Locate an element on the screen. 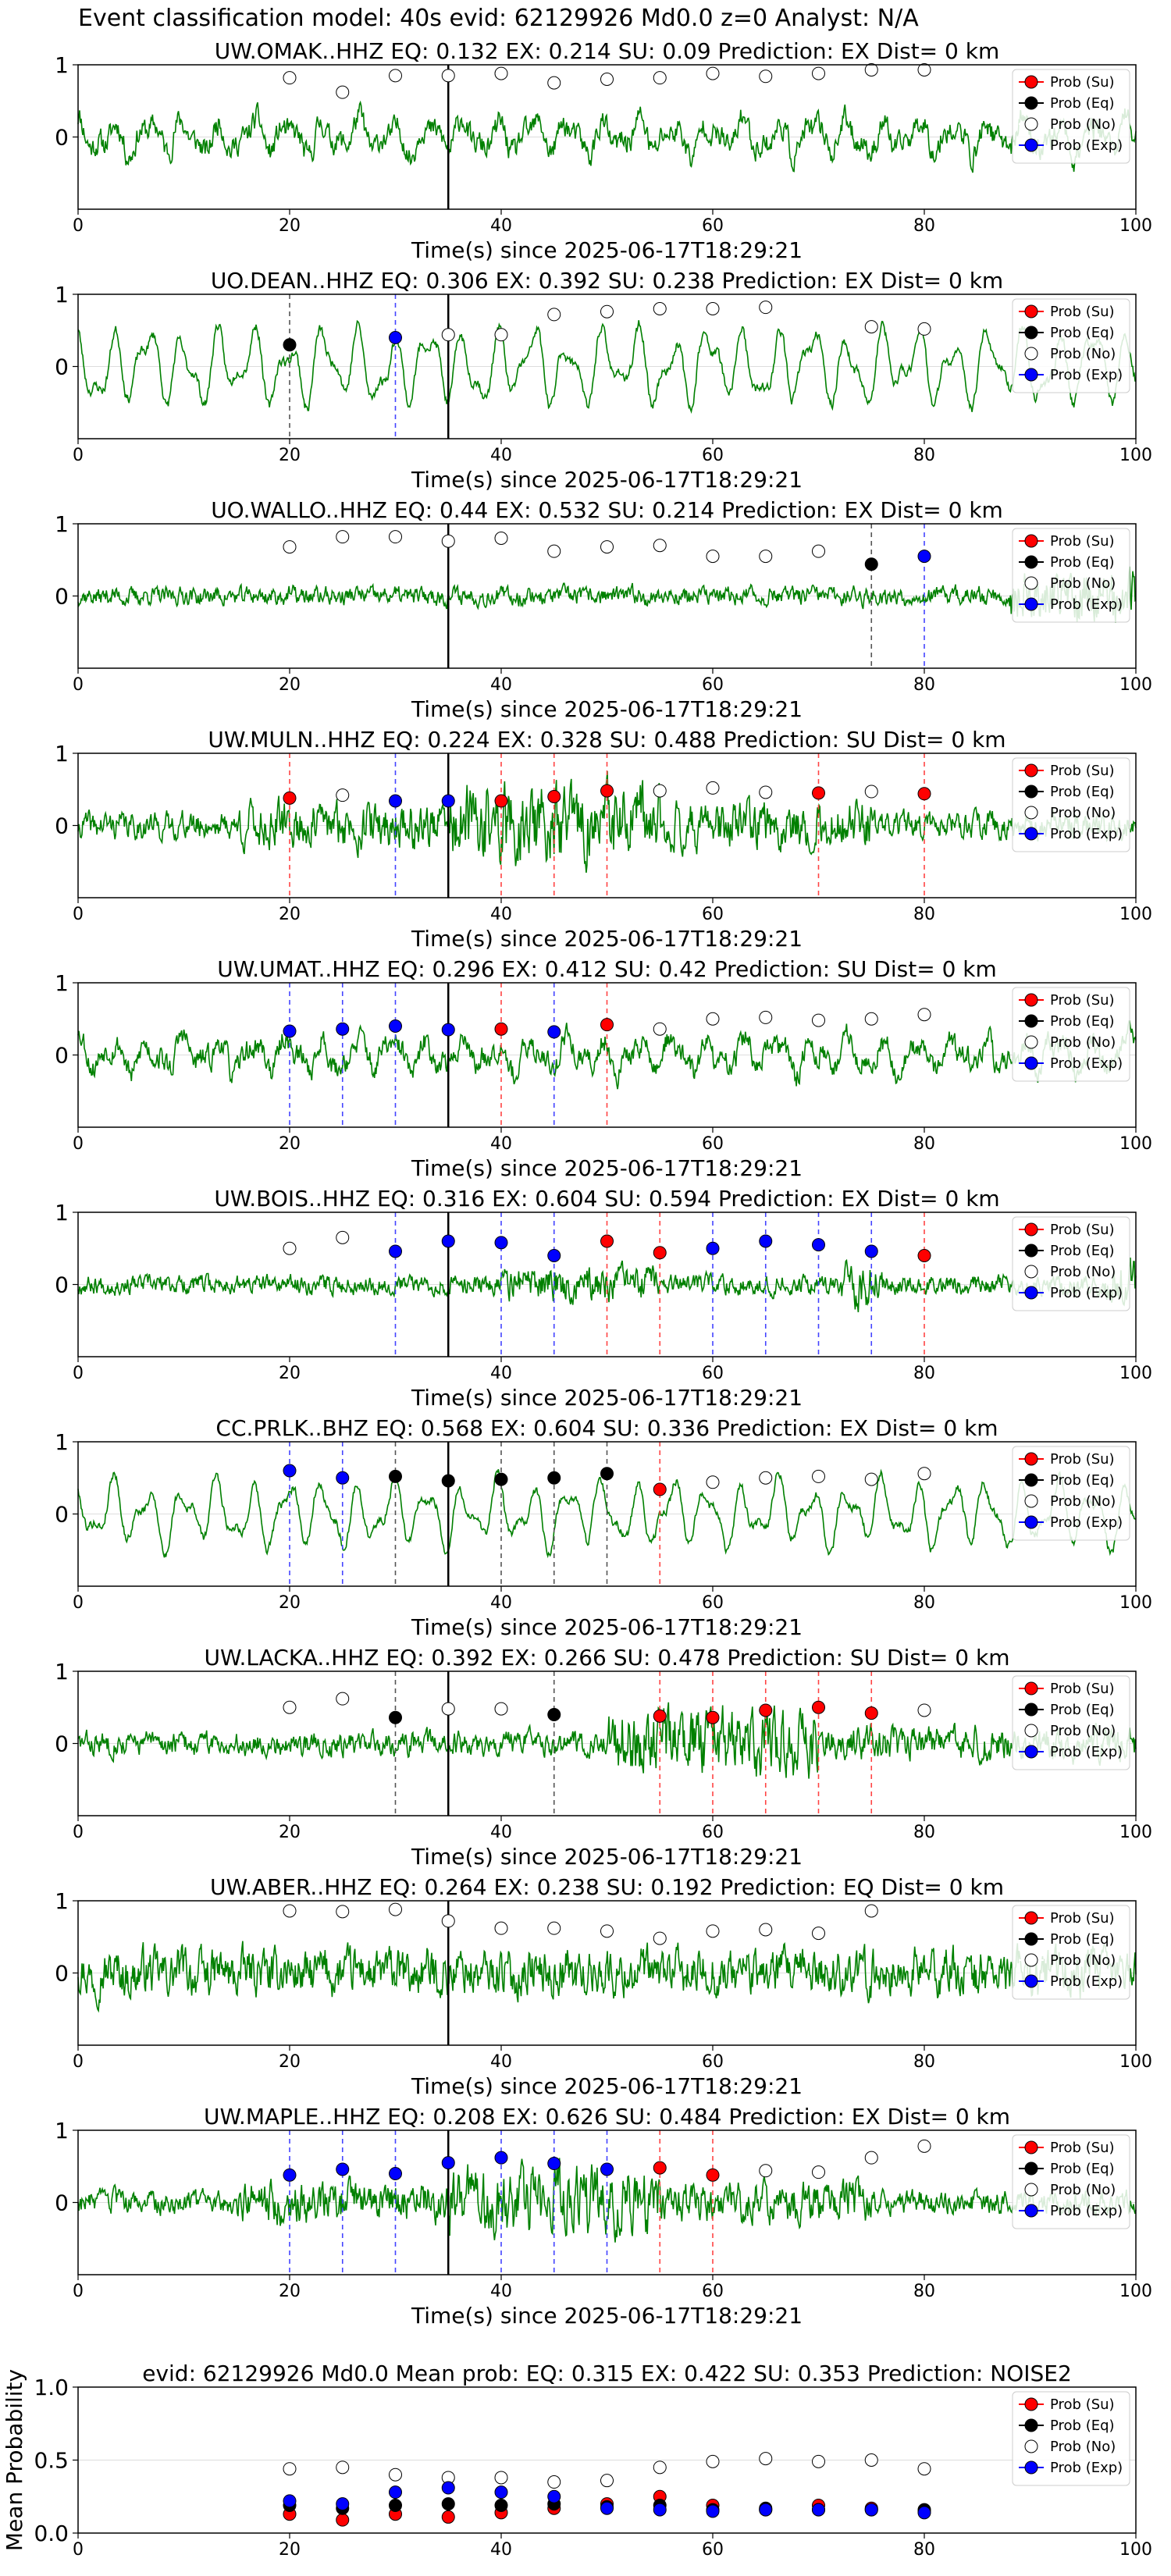 The height and width of the screenshot is (2576, 1171). x-tick-label: 80 is located at coordinates (924, 1603).